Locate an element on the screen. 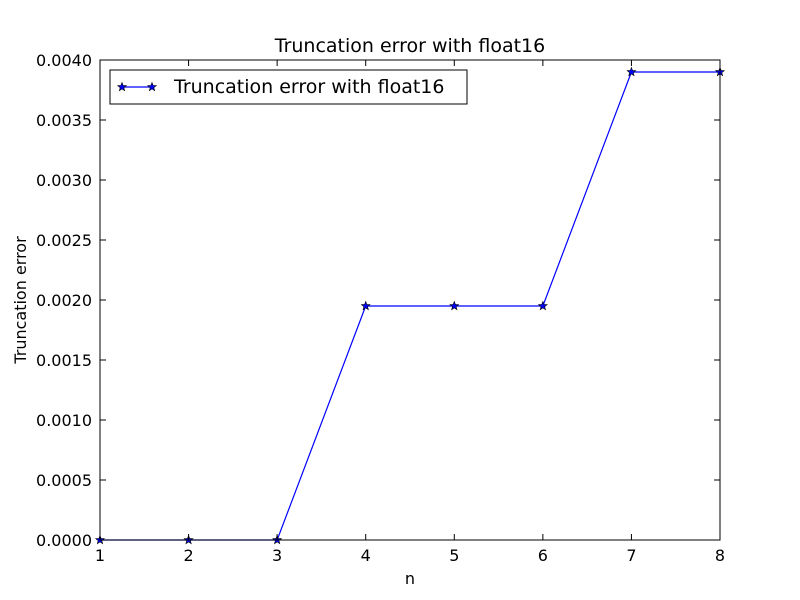  x-tick-label: 2 is located at coordinates (188, 555).